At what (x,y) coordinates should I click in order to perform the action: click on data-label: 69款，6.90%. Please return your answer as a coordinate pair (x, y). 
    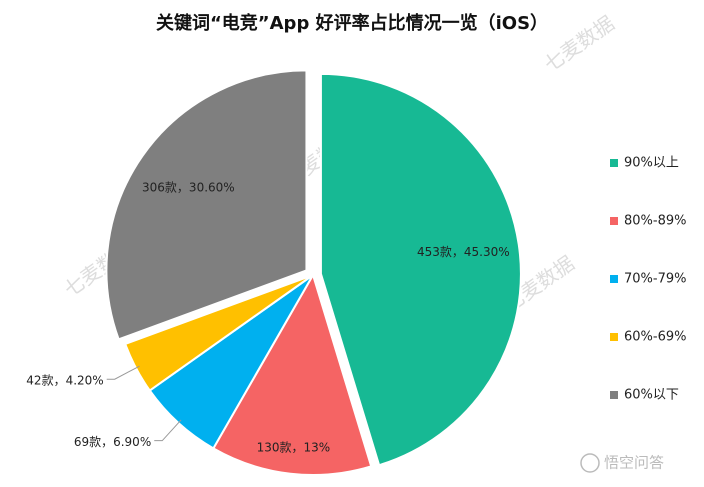
    Looking at the image, I should click on (112, 442).